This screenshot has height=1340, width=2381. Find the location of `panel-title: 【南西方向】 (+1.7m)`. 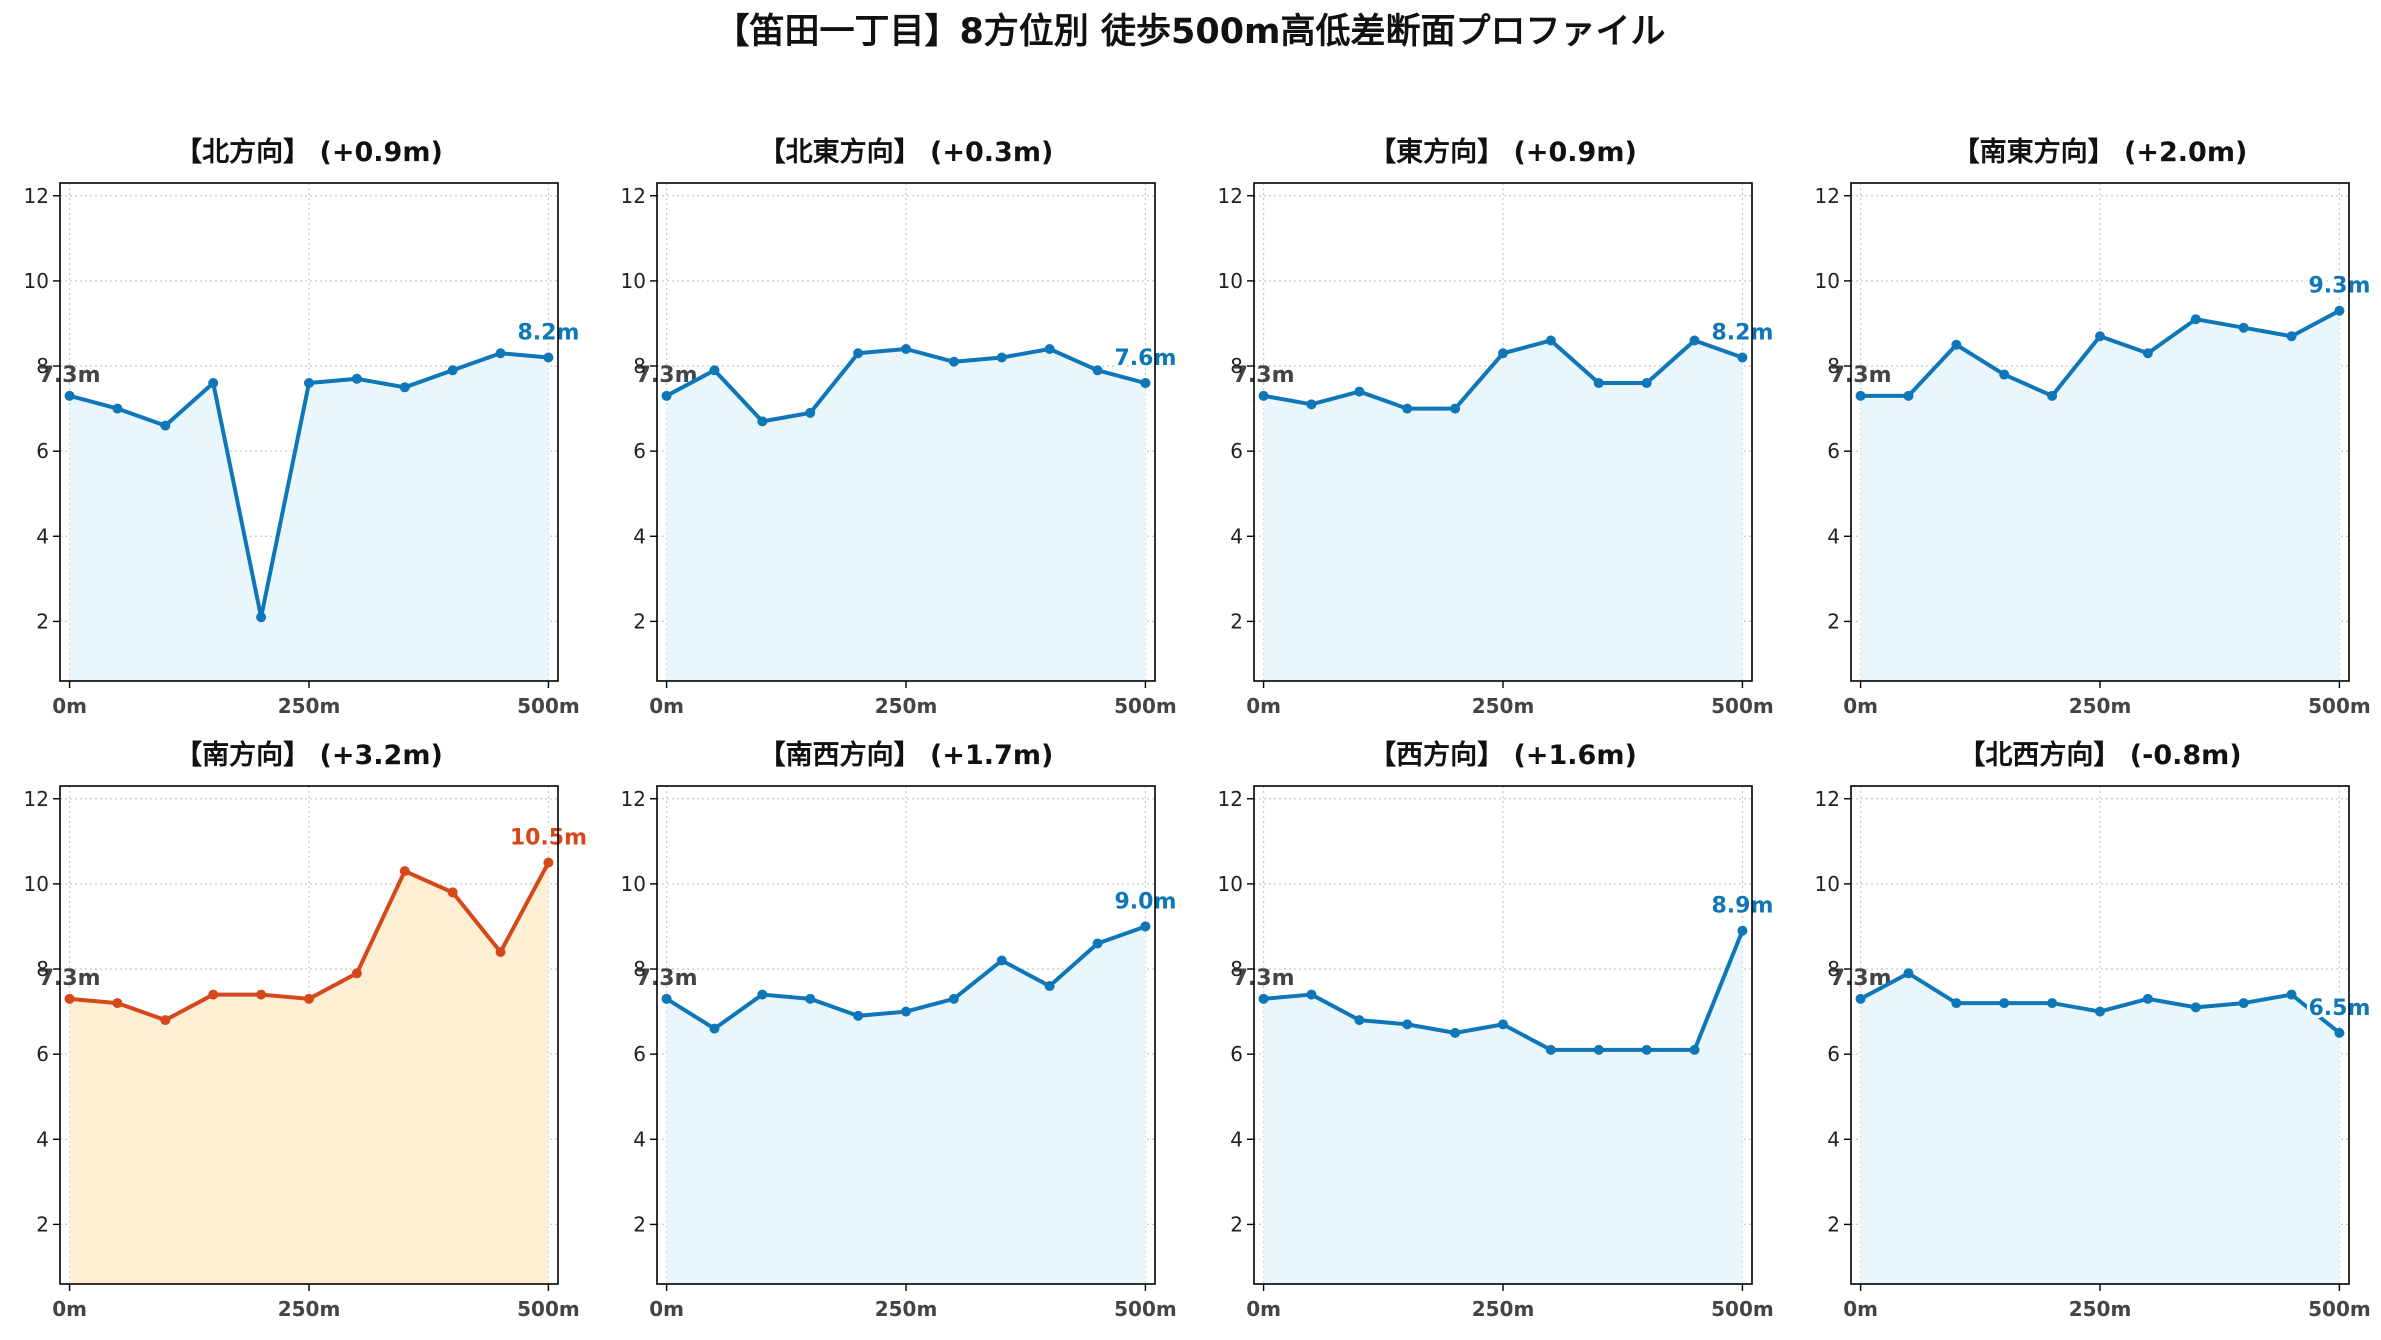

panel-title: 【南西方向】 (+1.7m) is located at coordinates (906, 755).